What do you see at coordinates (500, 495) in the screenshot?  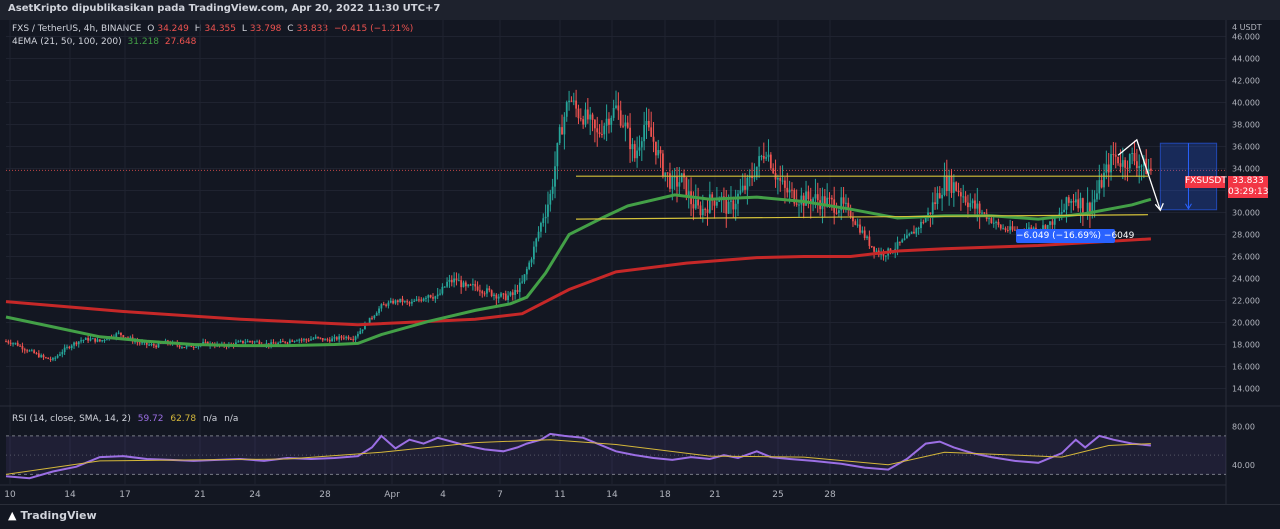 I see `time-tick-label: 7` at bounding box center [500, 495].